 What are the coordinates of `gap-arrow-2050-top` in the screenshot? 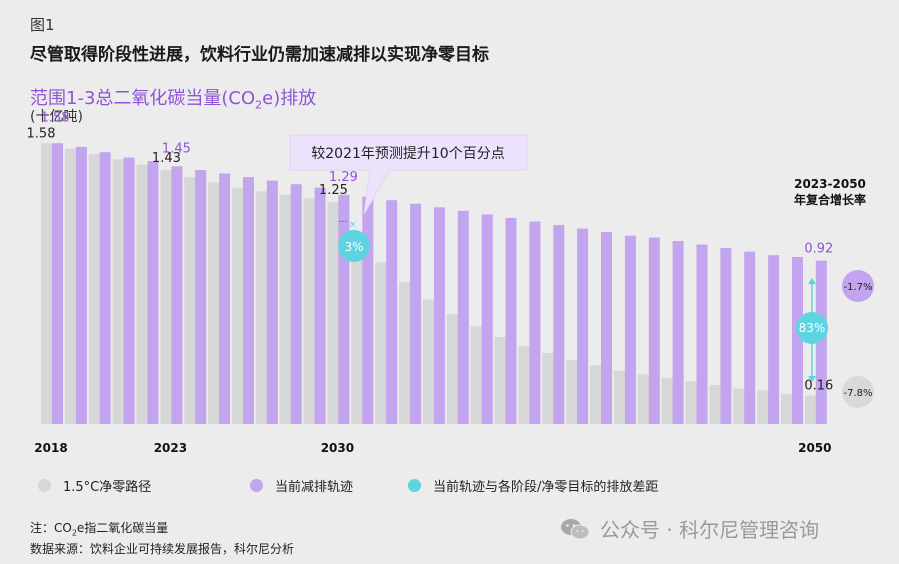 It's located at (812, 281).